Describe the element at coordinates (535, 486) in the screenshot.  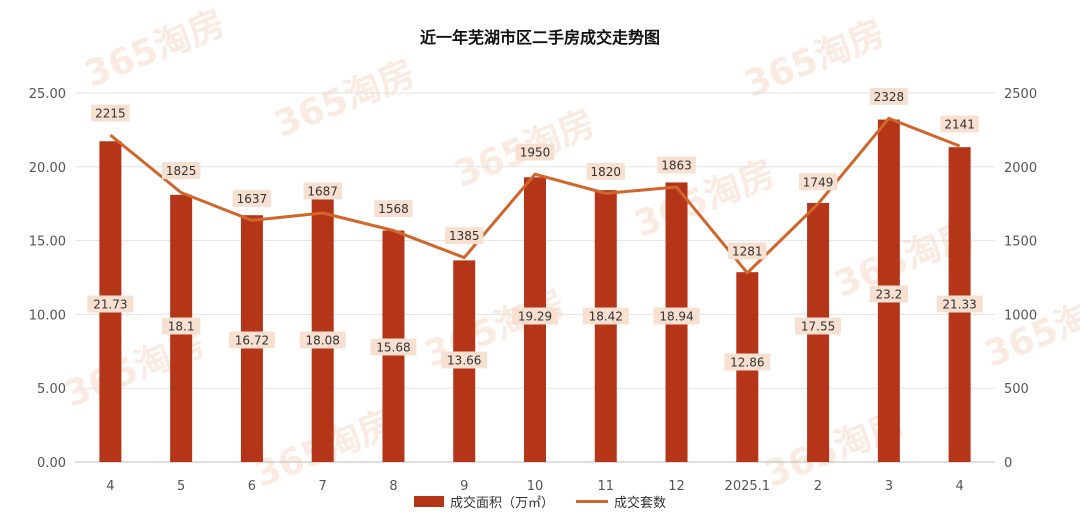
I see `x-tick-label: 10` at that location.